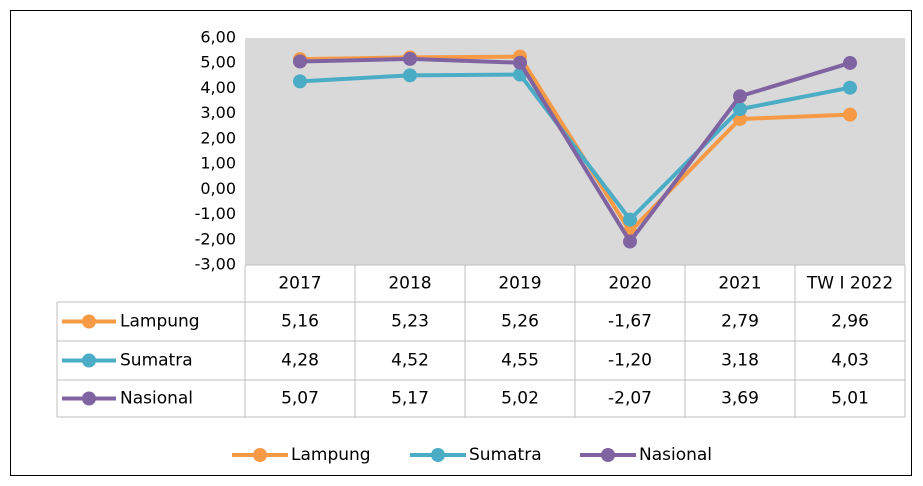  Describe the element at coordinates (218, 112) in the screenshot. I see `y-tick-label: 3,00` at that location.